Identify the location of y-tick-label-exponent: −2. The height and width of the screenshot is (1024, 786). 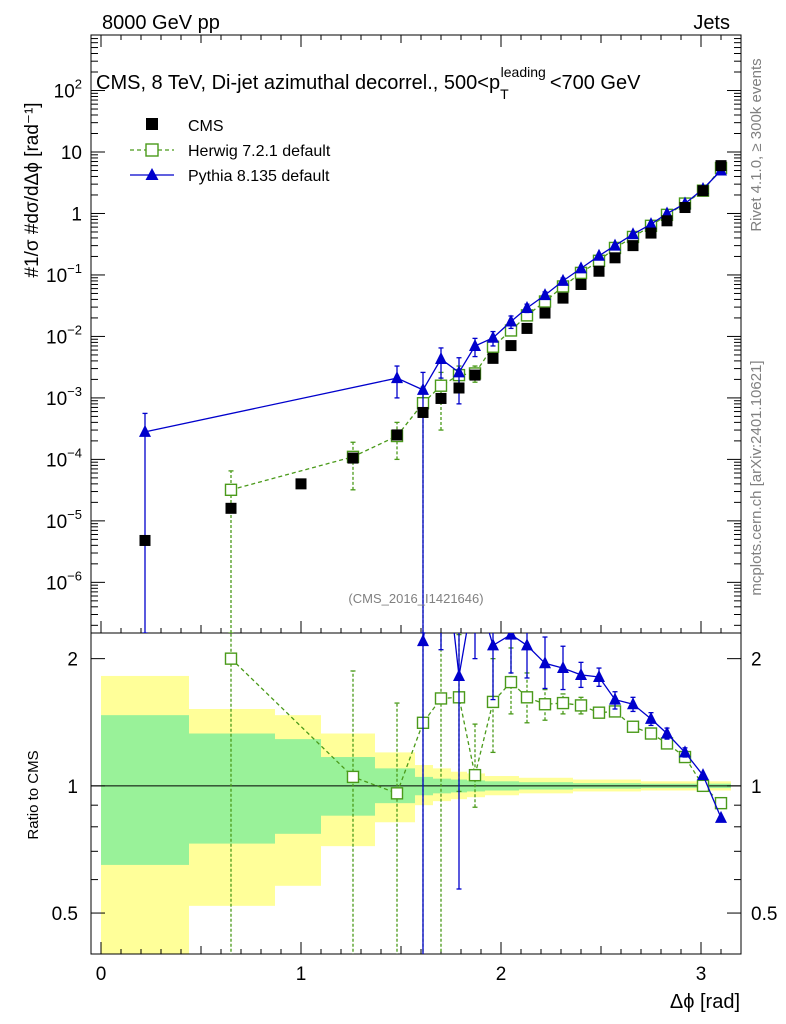
(74, 329).